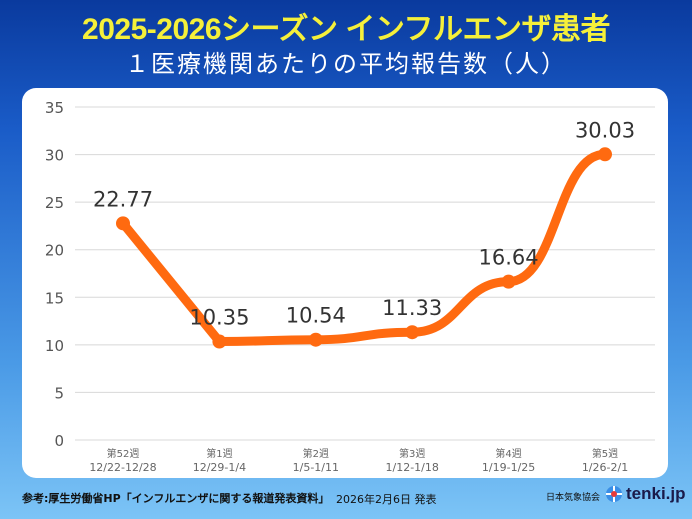  I want to click on data-label: 11.33, so click(412, 308).